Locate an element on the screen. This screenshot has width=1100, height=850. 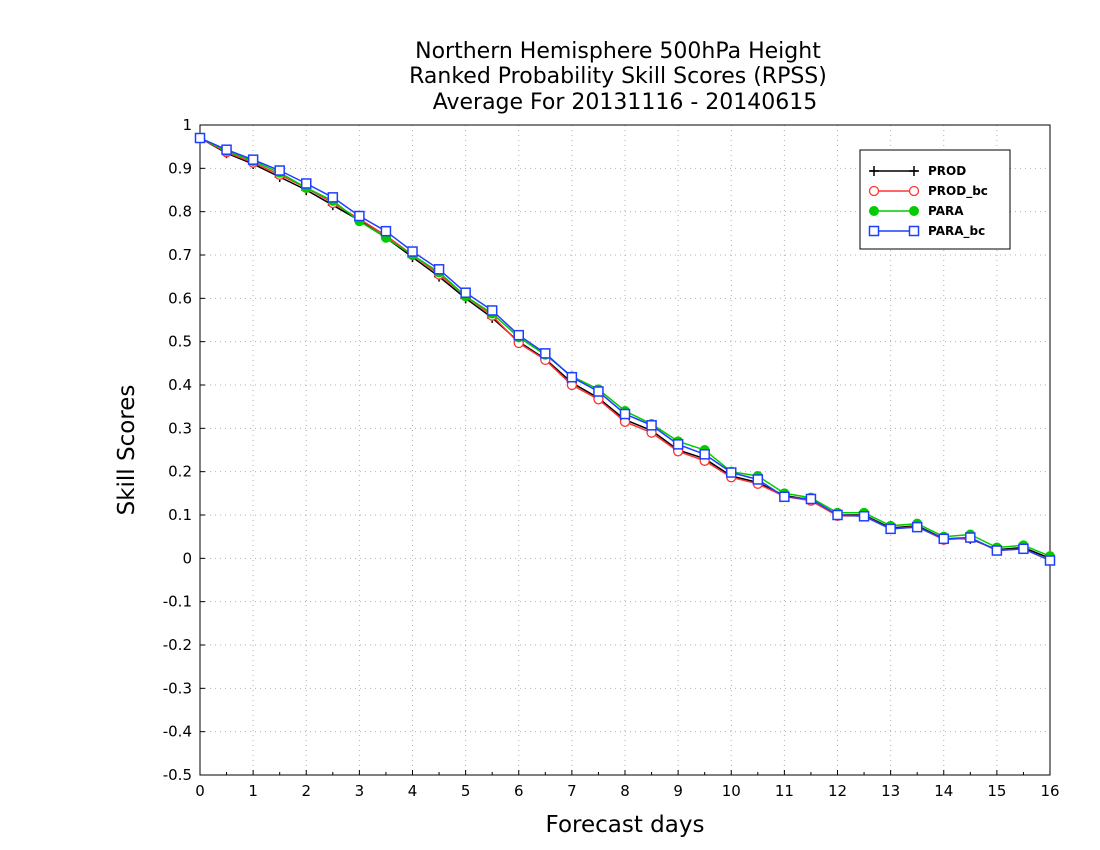
y-tick-label: -0.4 is located at coordinates (177, 732).